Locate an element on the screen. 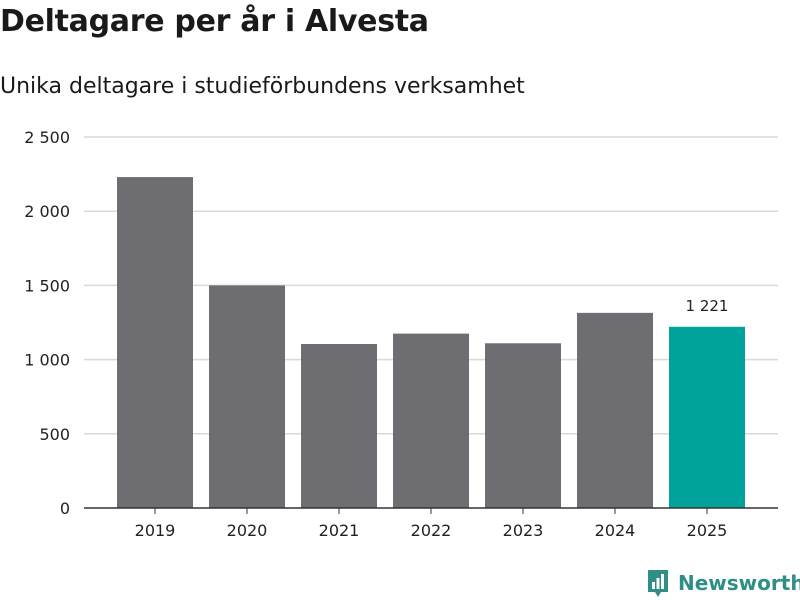  x-tick-label: 2022 is located at coordinates (431, 530).